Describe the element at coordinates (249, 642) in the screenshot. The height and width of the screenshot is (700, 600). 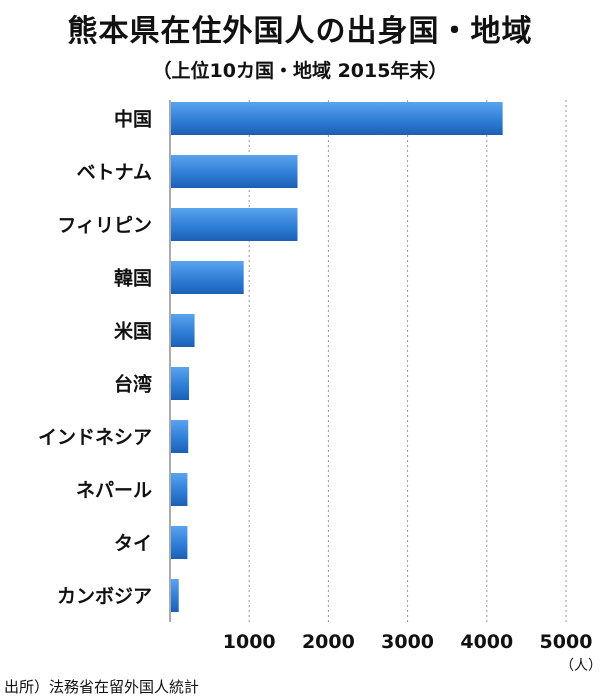
I see `x-tick-label: 1000` at that location.